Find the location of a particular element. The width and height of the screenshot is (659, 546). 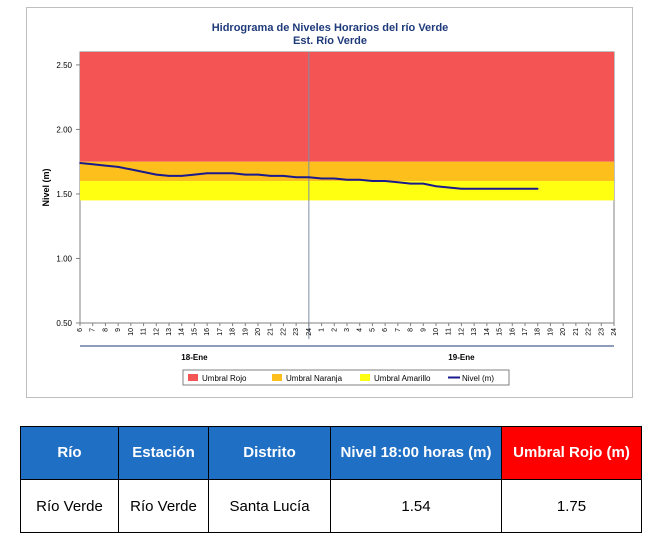

legend-label-1: Umbral Naranja is located at coordinates (314, 378).